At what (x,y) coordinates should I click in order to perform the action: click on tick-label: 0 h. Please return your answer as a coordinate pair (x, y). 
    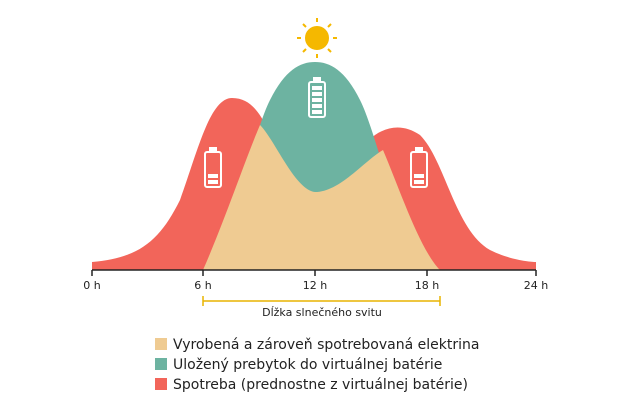
    Looking at the image, I should click on (91, 285).